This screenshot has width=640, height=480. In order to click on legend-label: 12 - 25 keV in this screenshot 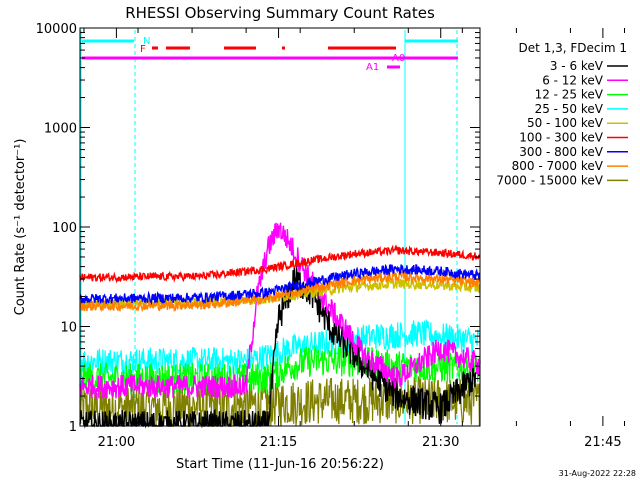, I will do `click(569, 95)`.